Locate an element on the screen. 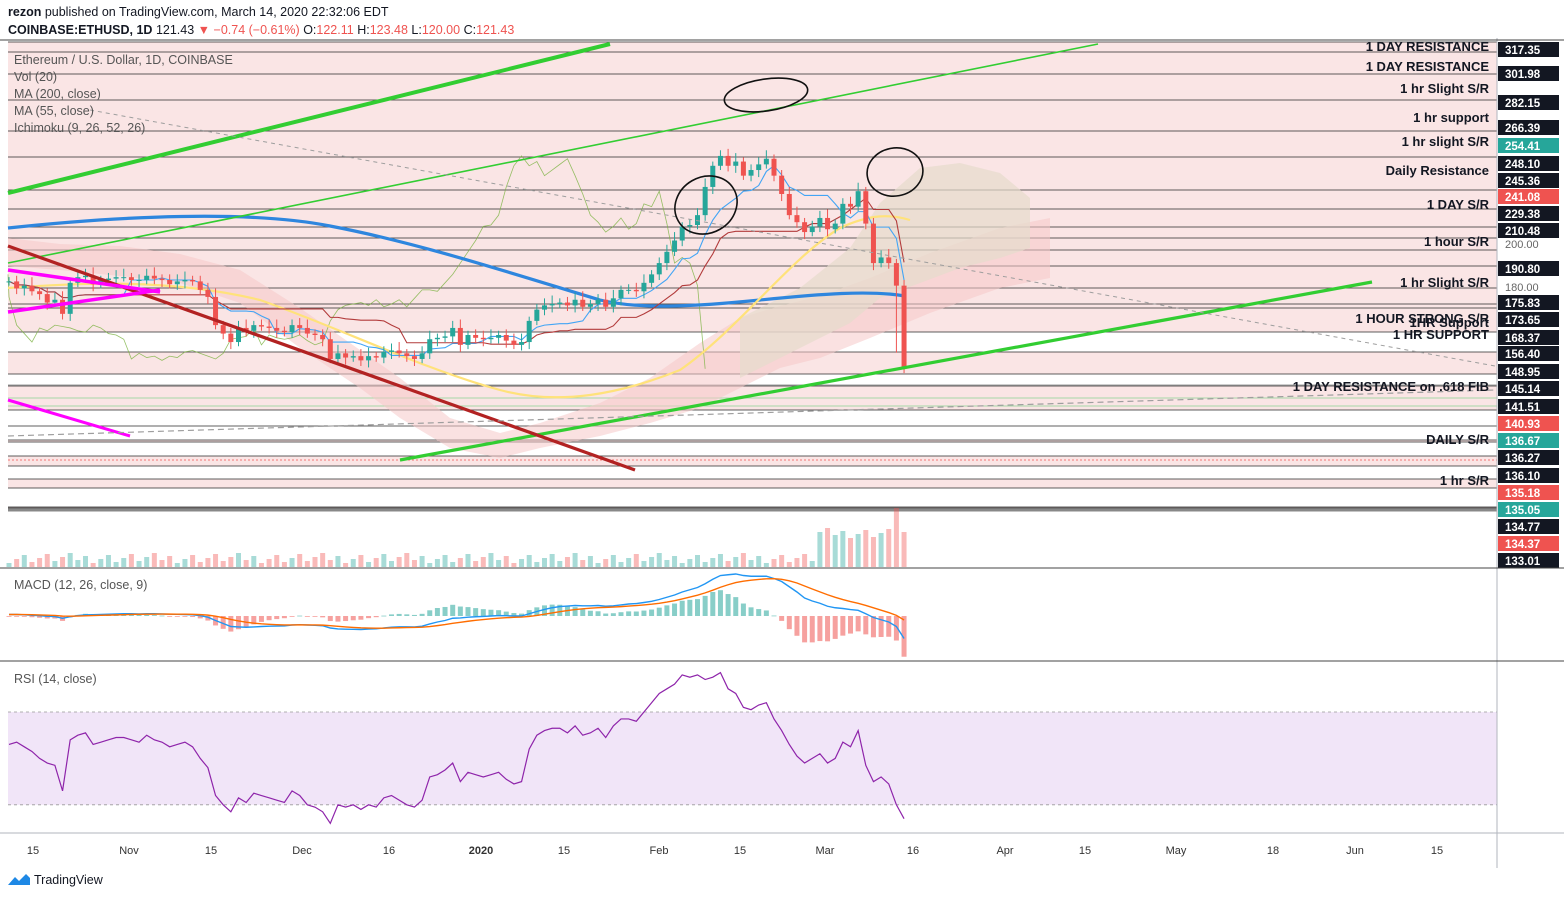 This screenshot has height=898, width=1564. price-tag-text: 175.83 is located at coordinates (1522, 304).